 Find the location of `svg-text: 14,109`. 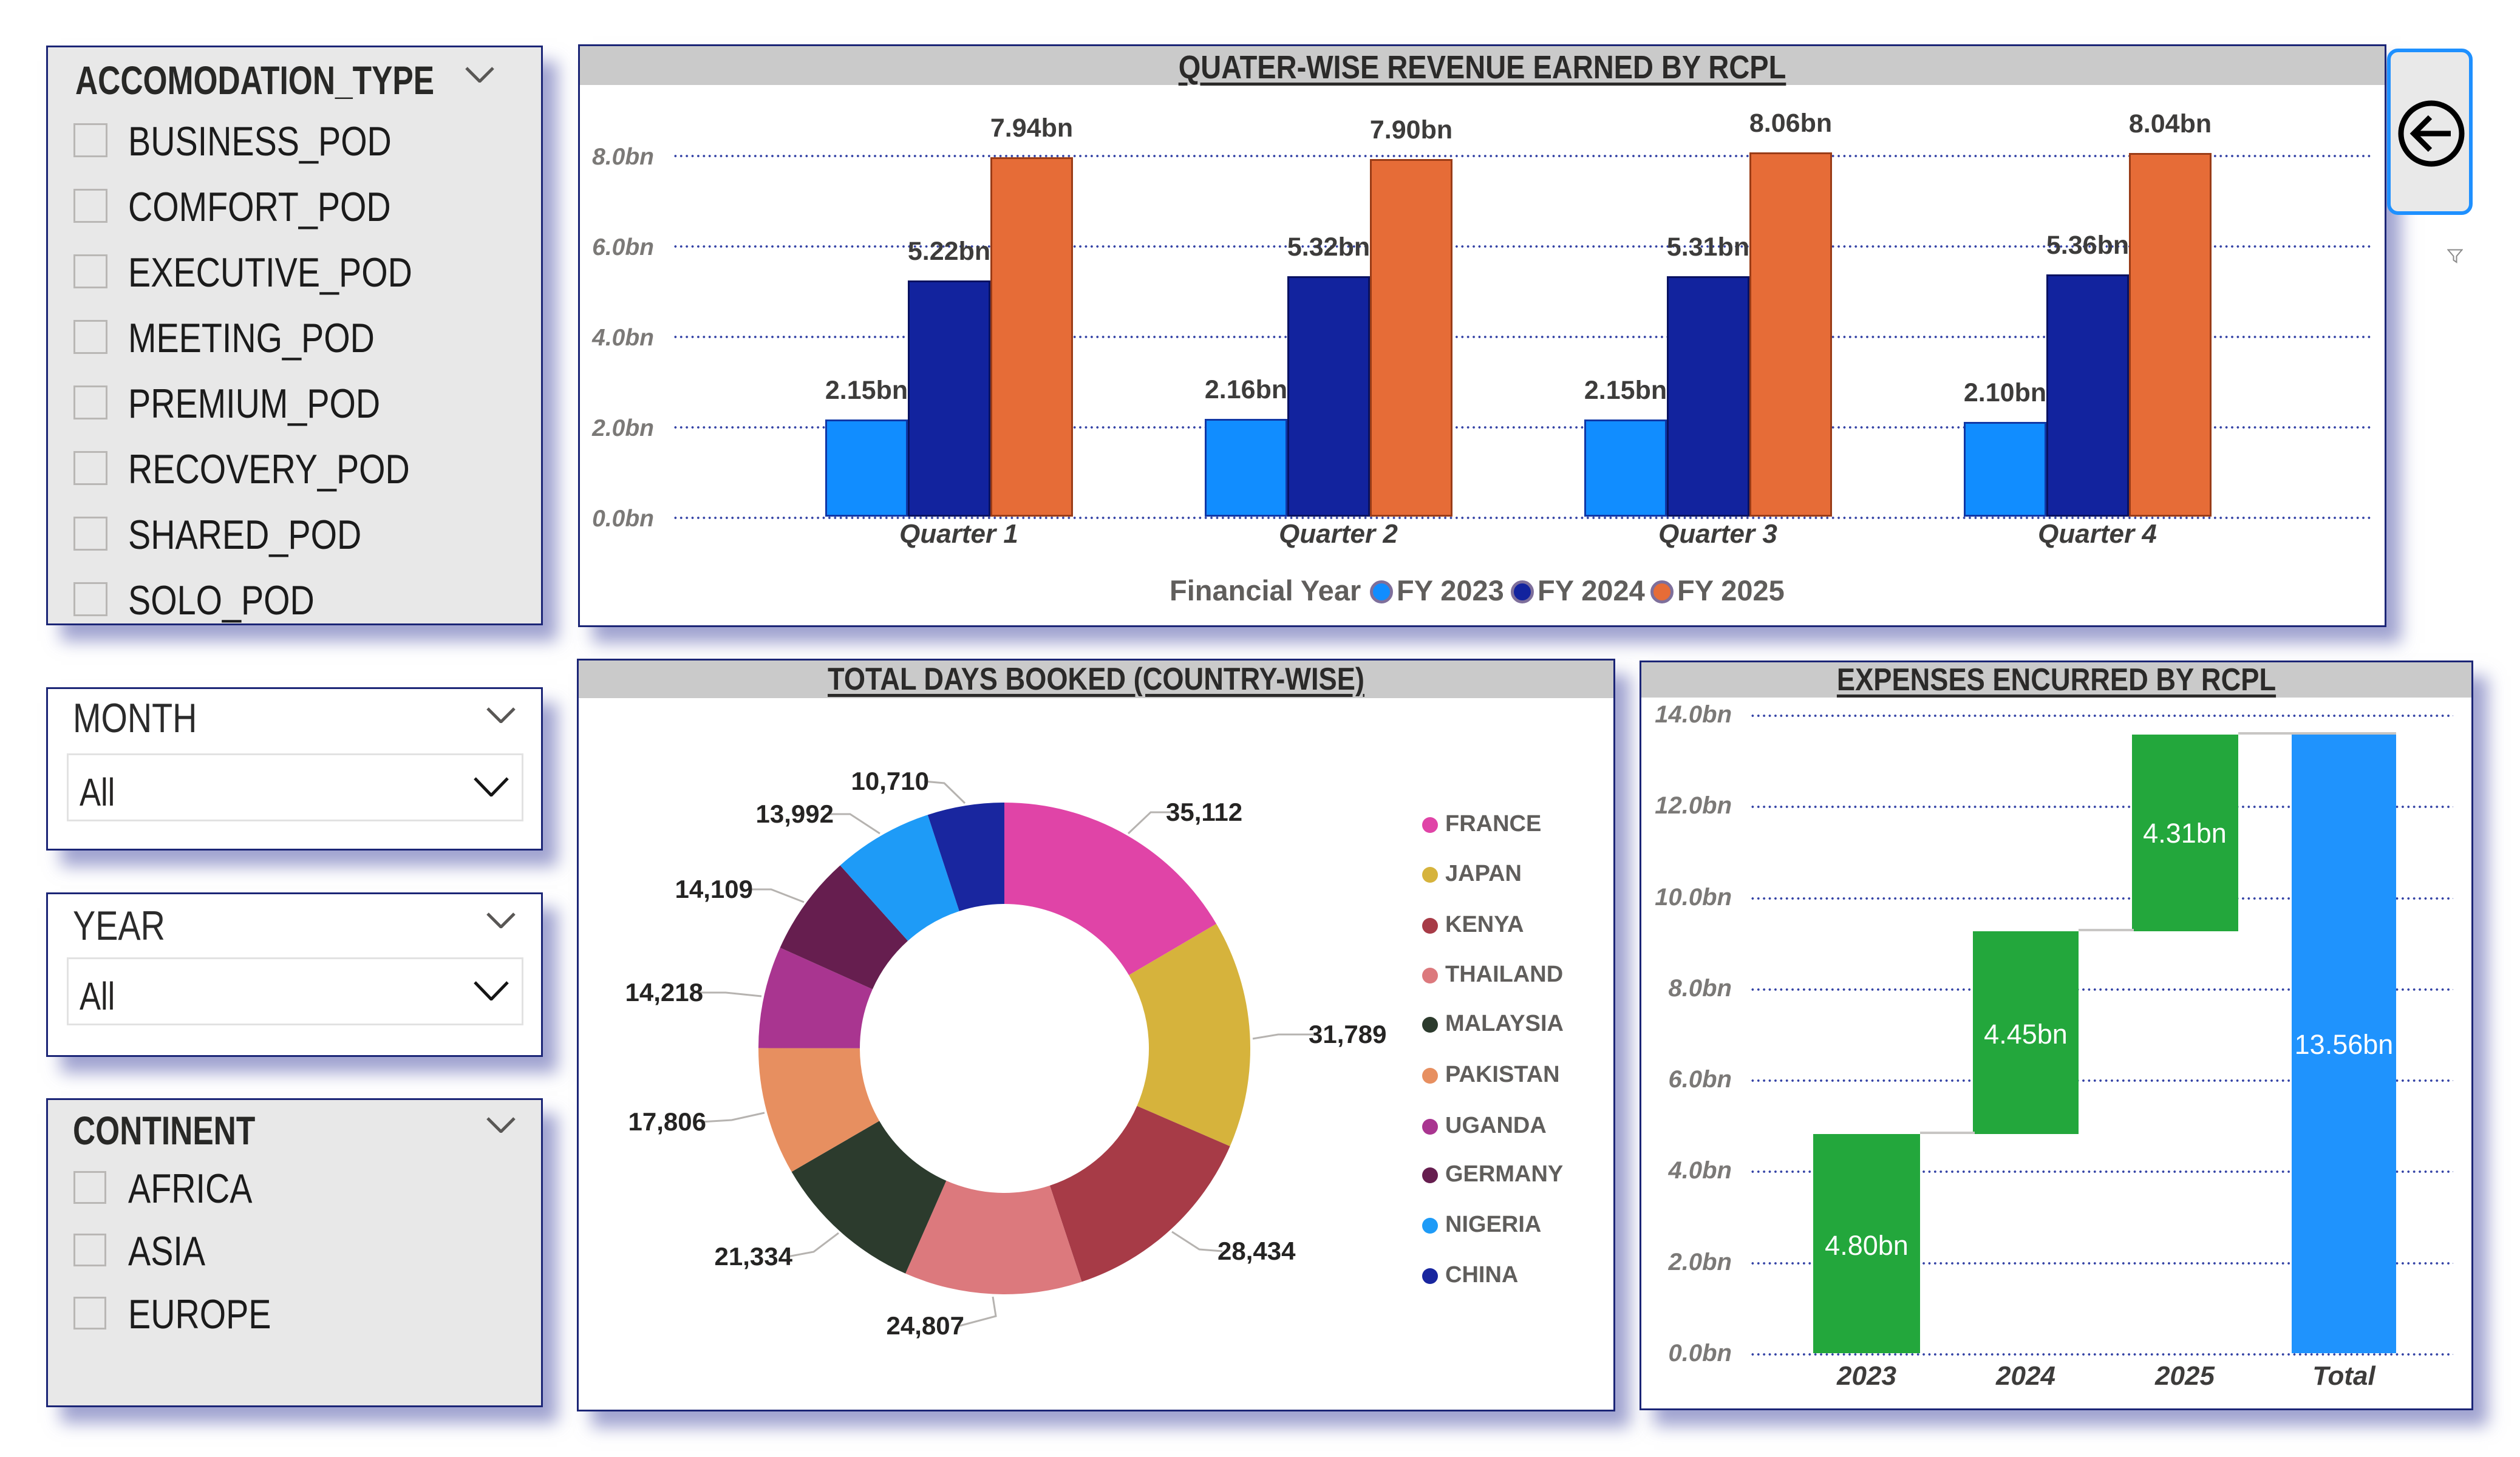

svg-text: 14,109 is located at coordinates (714, 889).